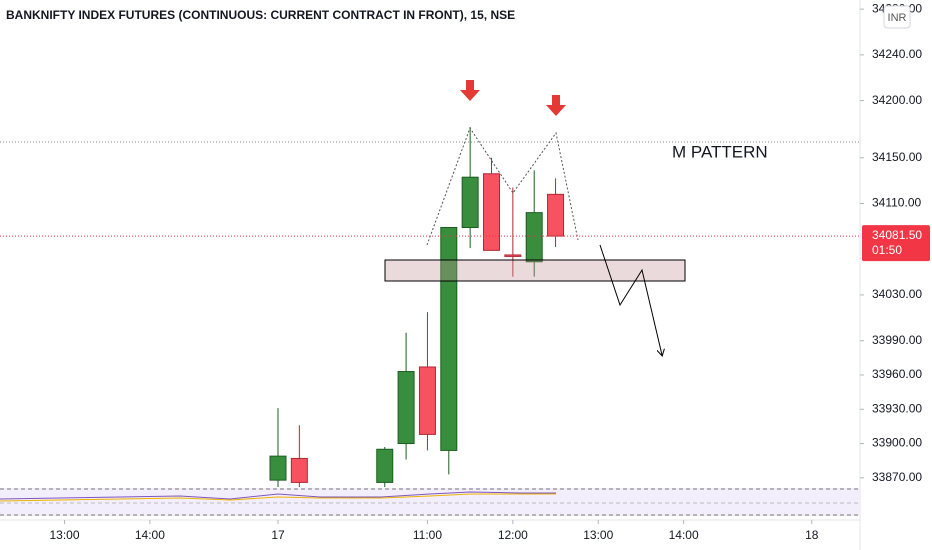 Image resolution: width=932 pixels, height=550 pixels. I want to click on y-tick-label: 33990.00, so click(897, 340).